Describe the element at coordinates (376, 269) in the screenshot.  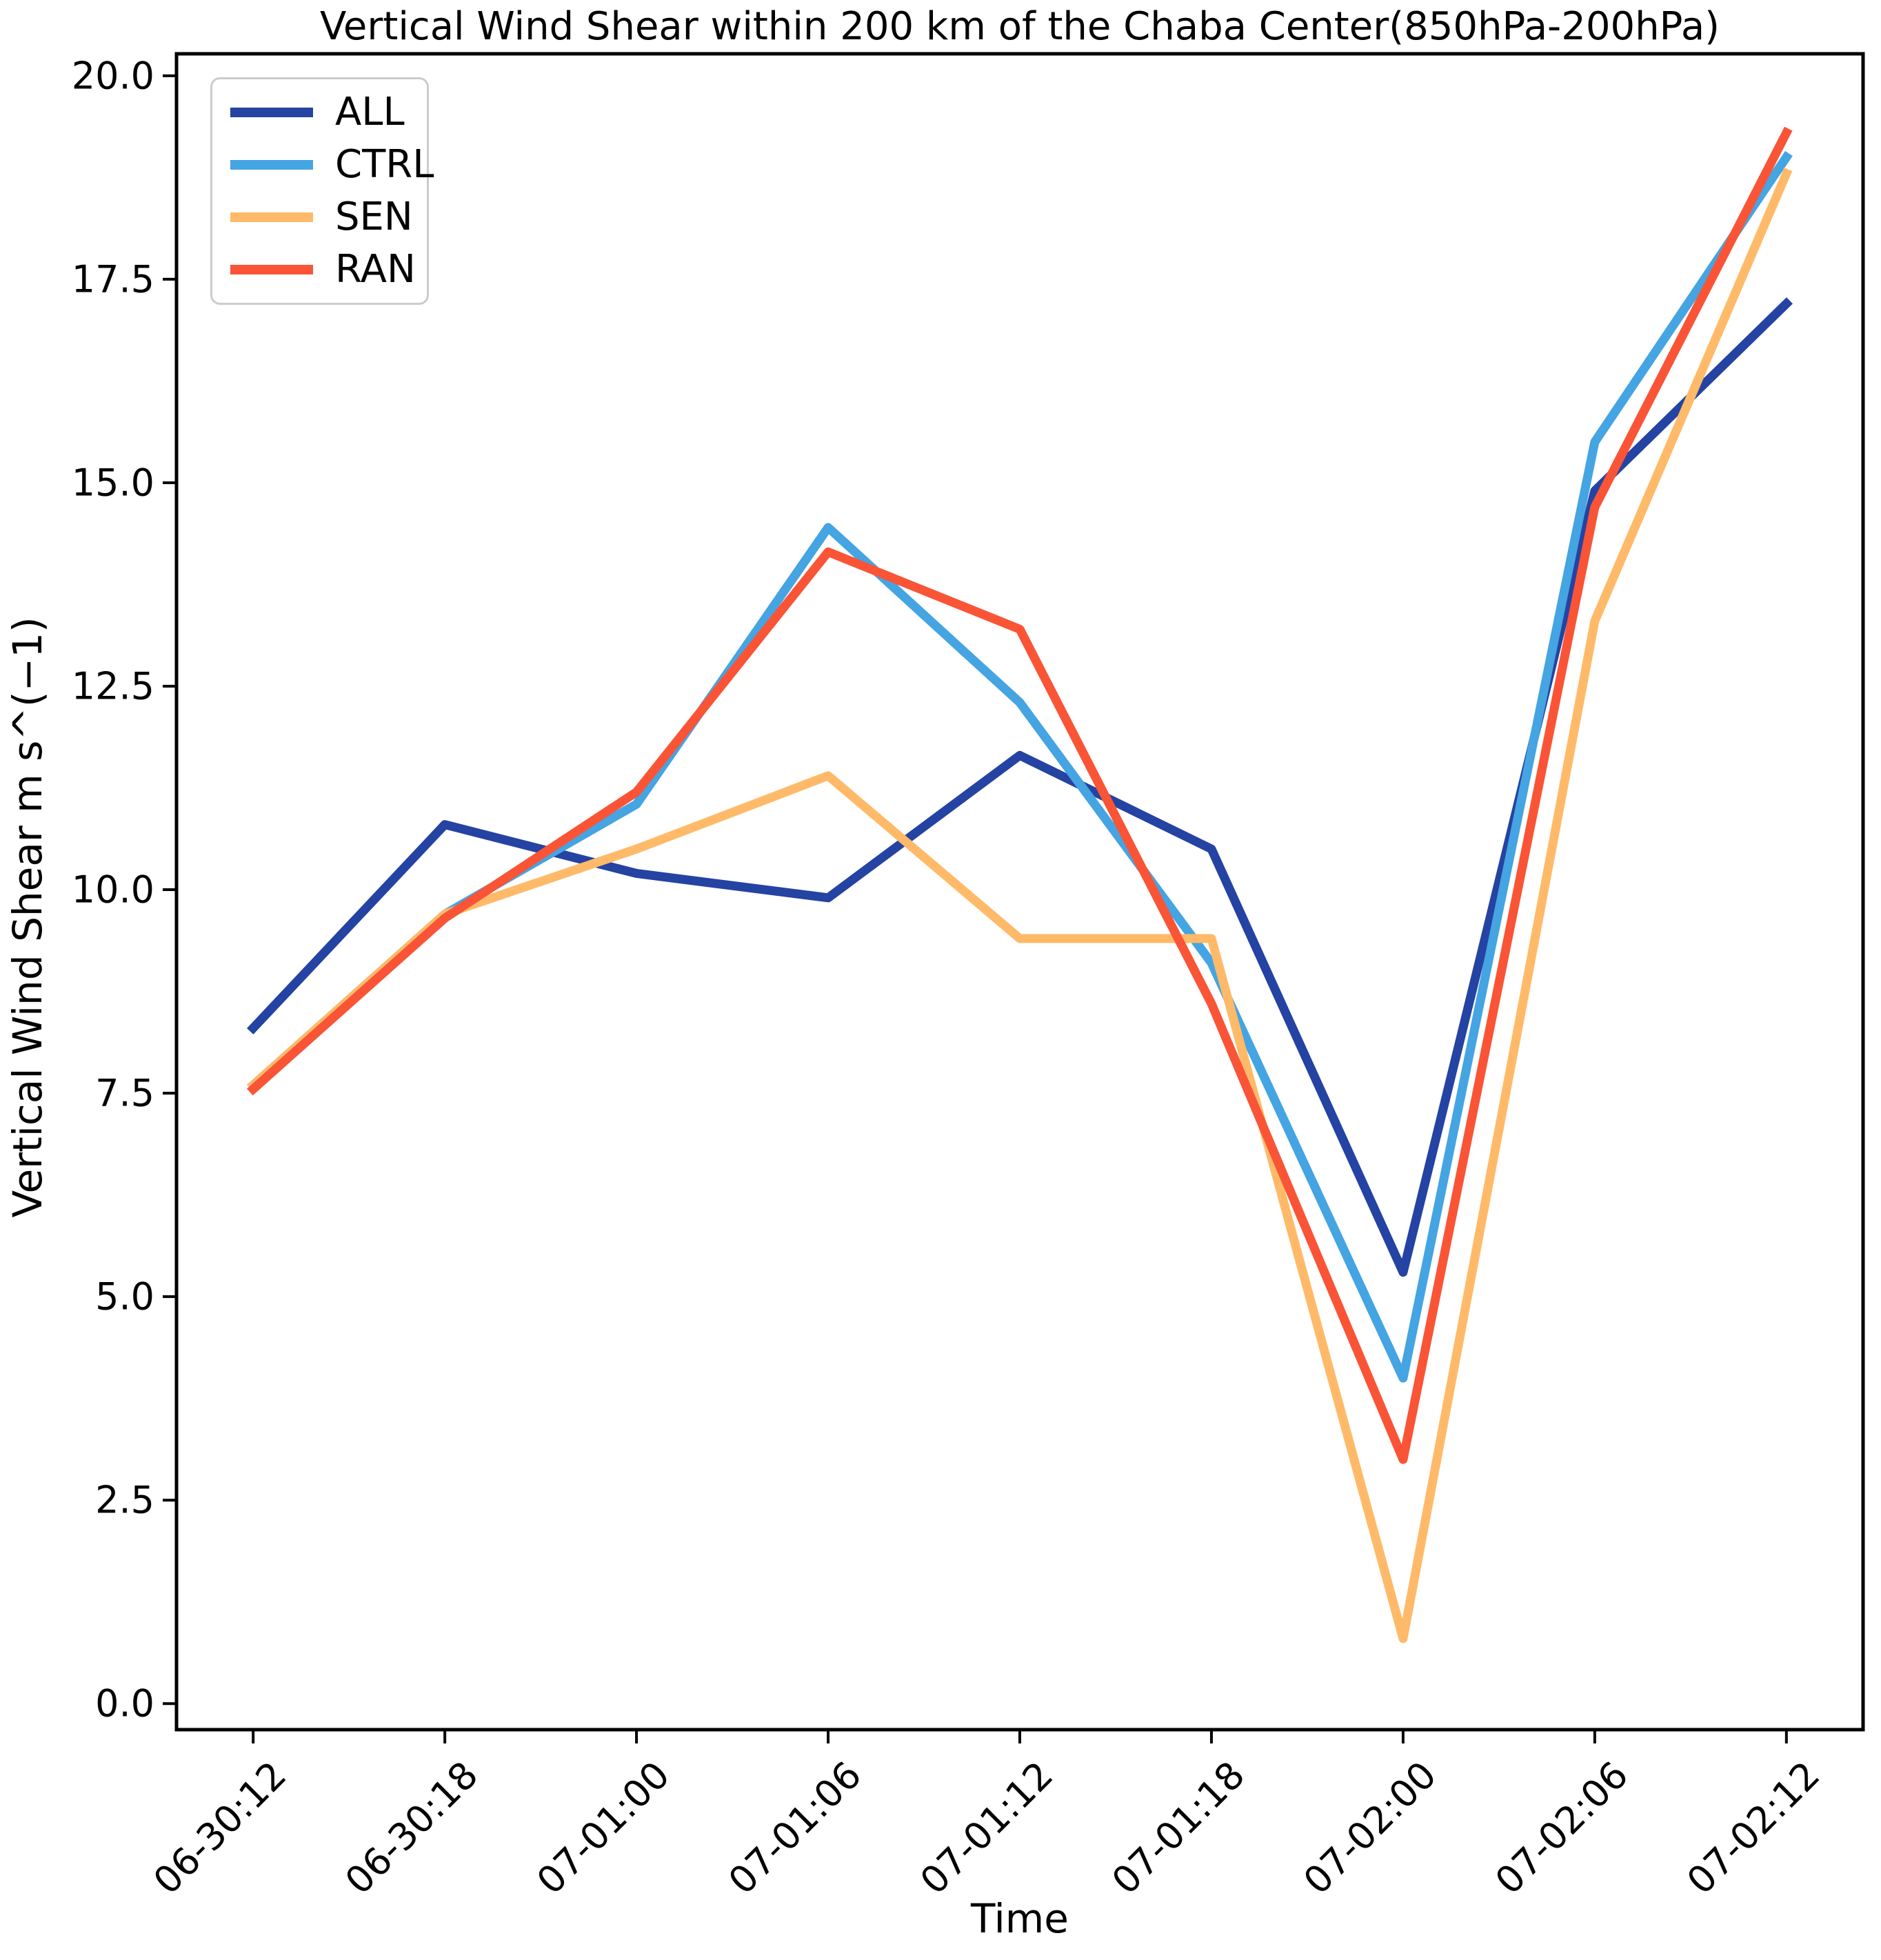
I see `legend-label: RAN` at that location.